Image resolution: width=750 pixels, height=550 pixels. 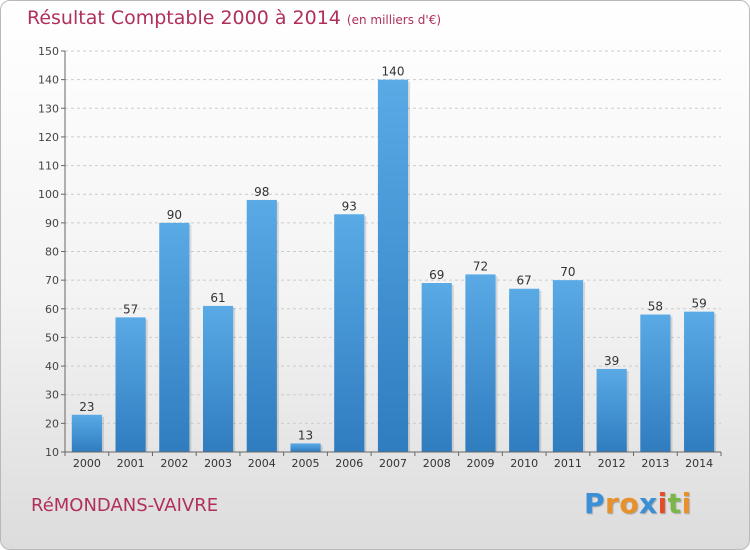 I want to click on bar-2004, so click(x=261, y=325).